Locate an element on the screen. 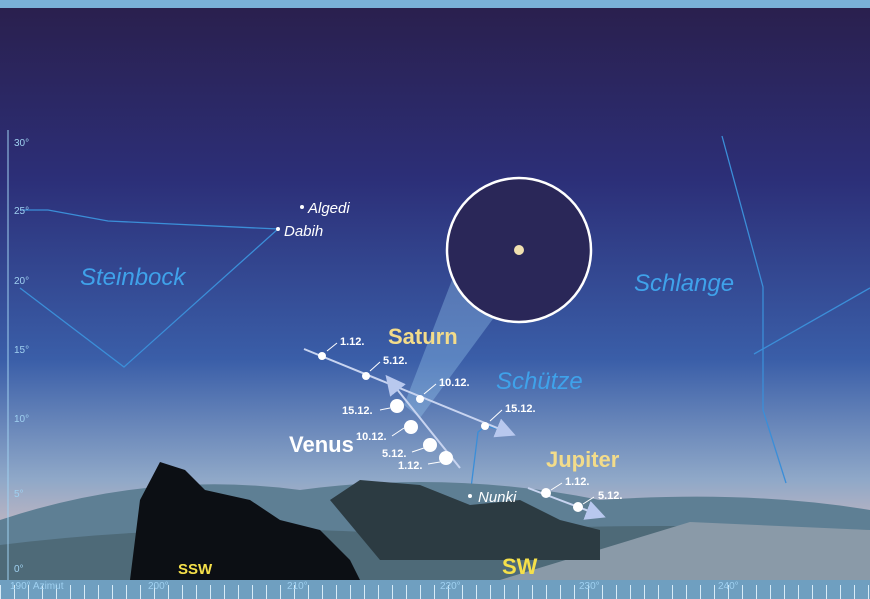  altitude-tick: 0° is located at coordinates (19, 569).